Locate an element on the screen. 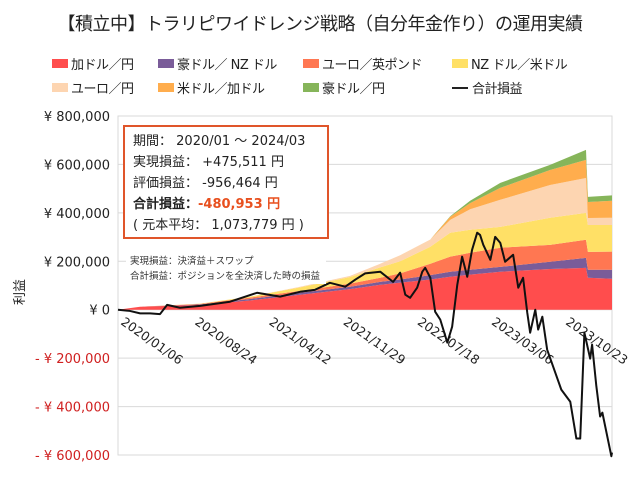 The width and height of the screenshot is (640, 480). period-row: 期間： 2020/01 ～ 2024/03 is located at coordinates (230, 141).